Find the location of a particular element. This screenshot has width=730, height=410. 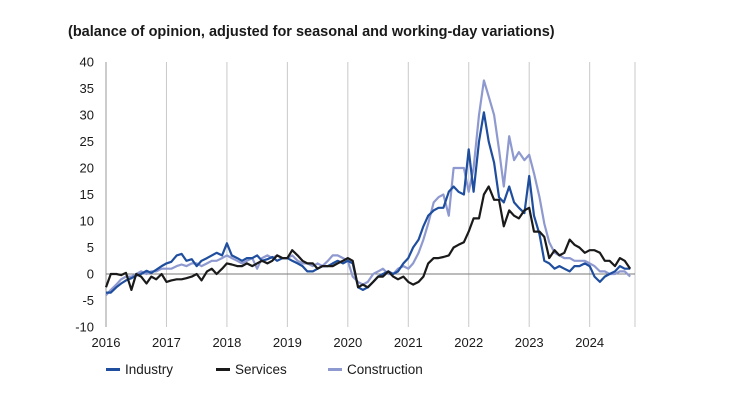

y-tick-label: 35 is located at coordinates (87, 88).